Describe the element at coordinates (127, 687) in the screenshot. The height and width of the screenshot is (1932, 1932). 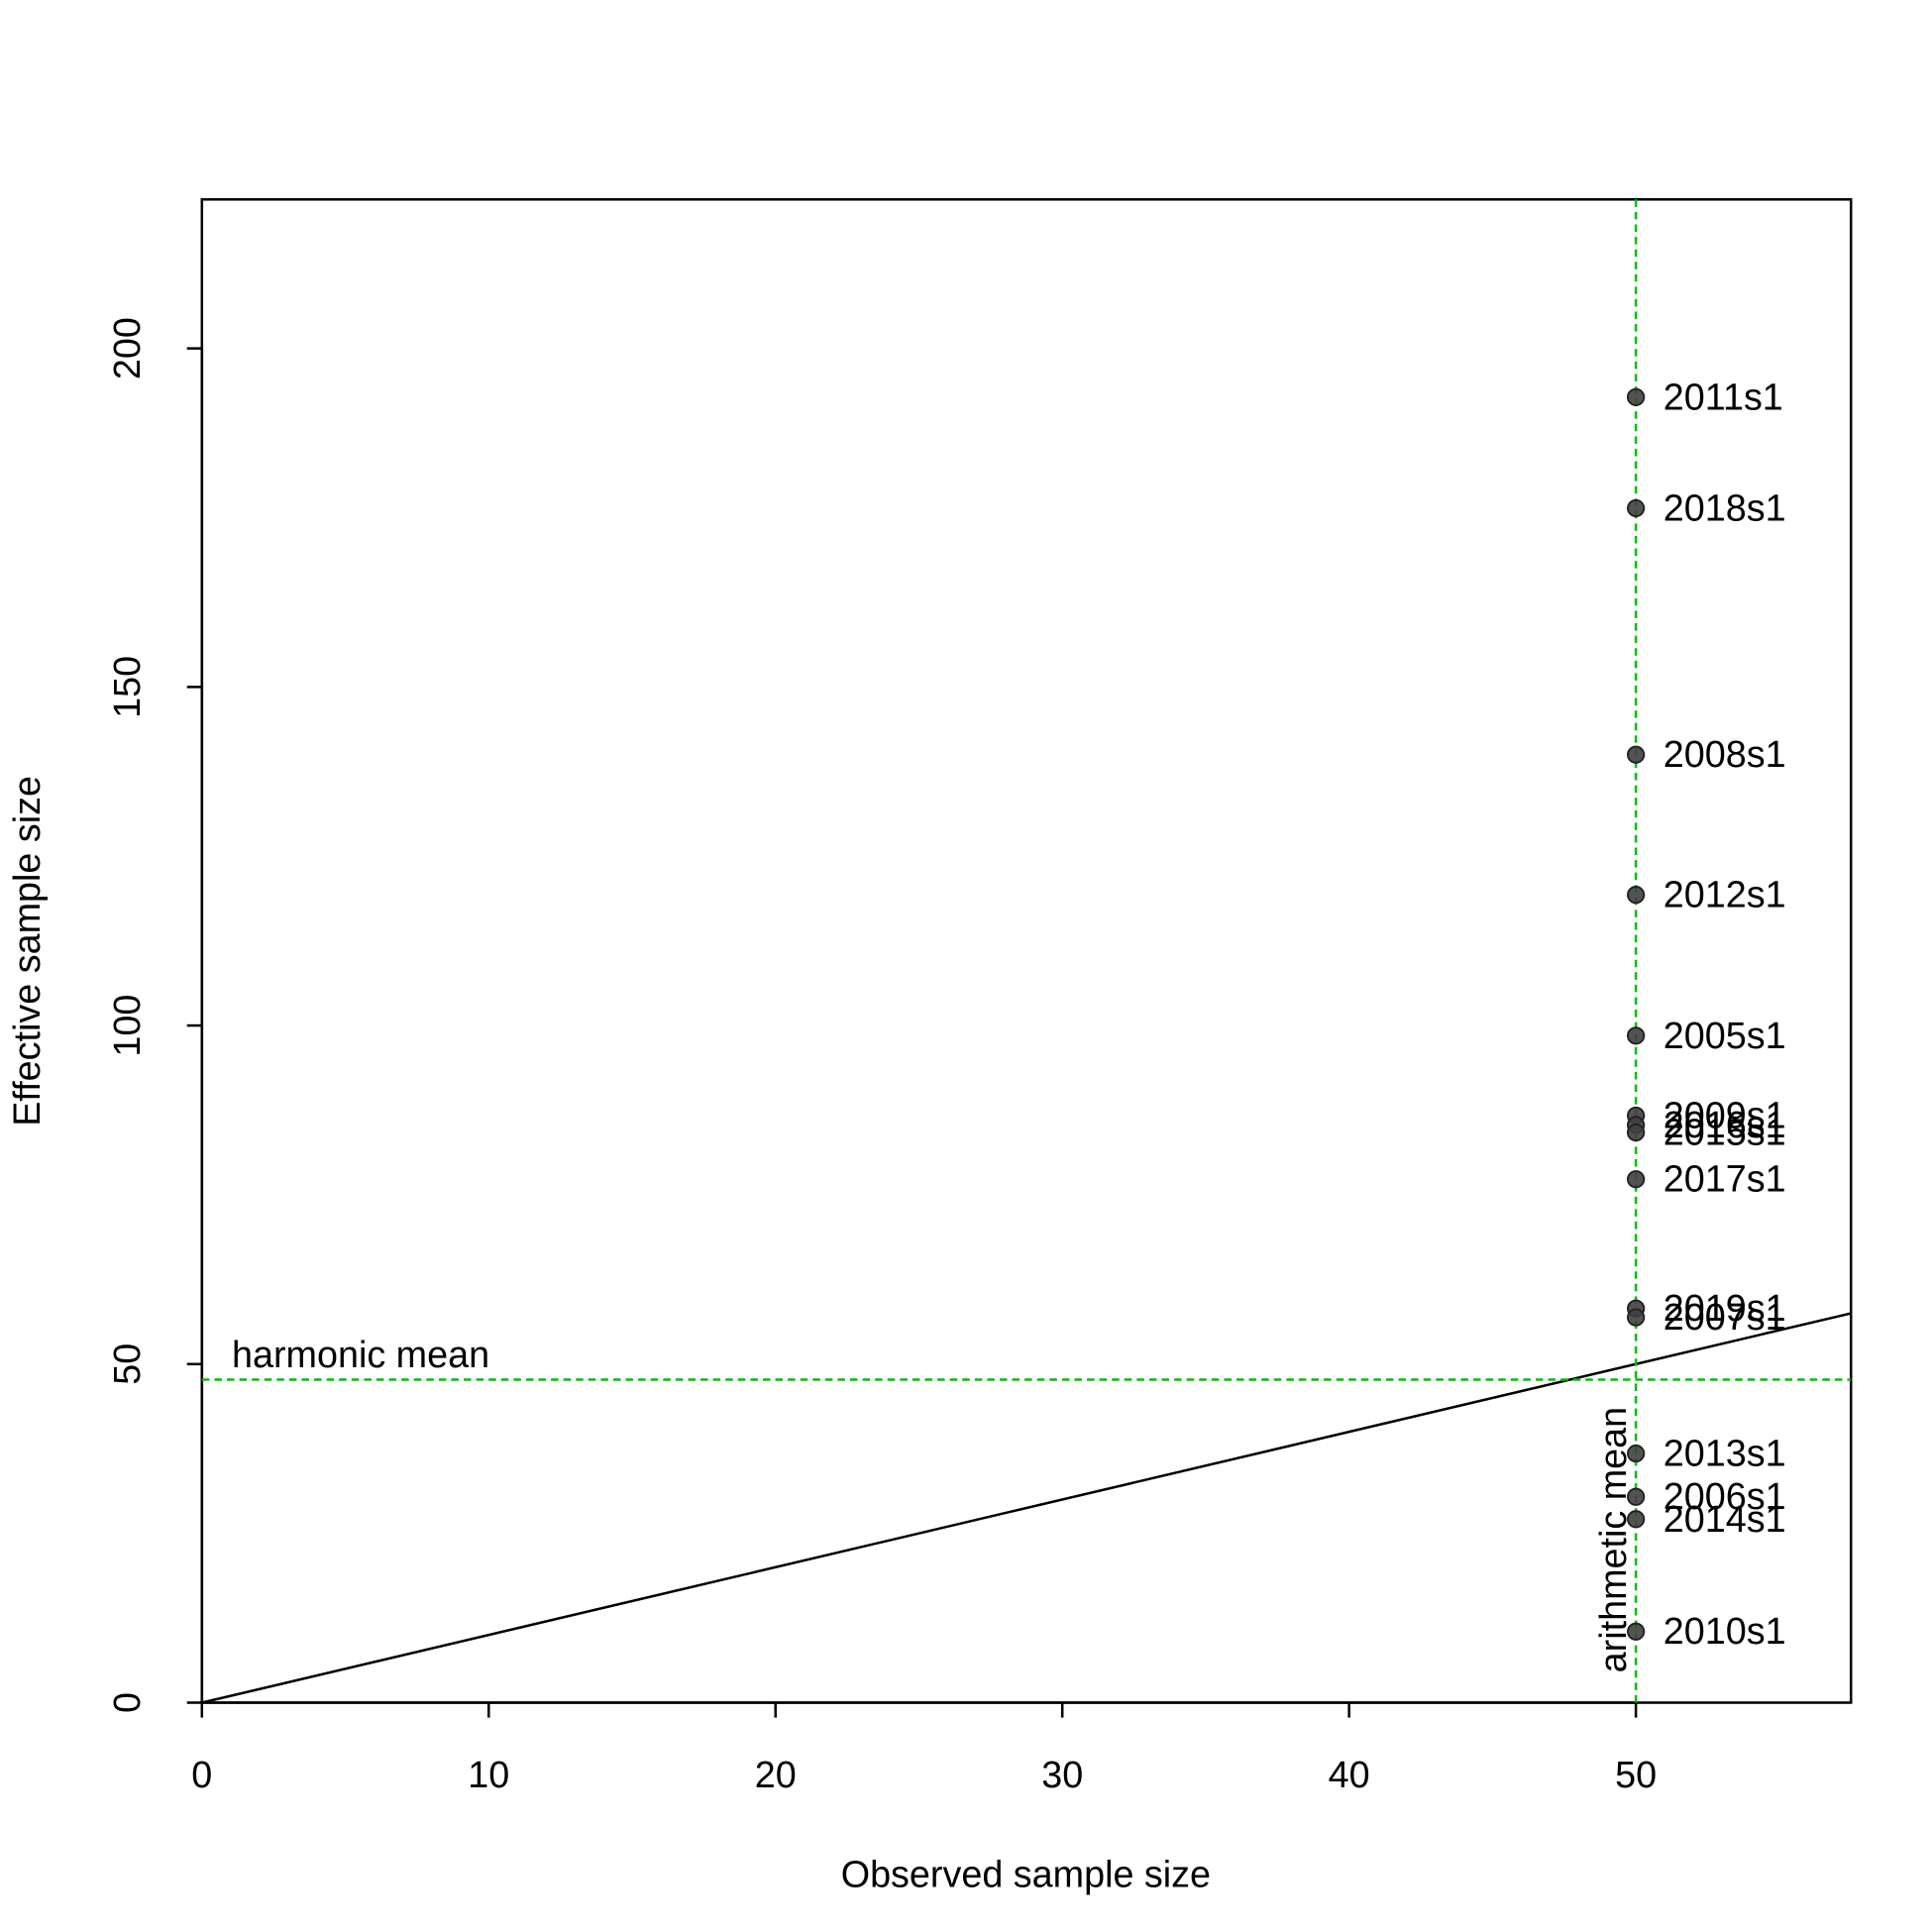
I see `y-tick-label: 150` at that location.